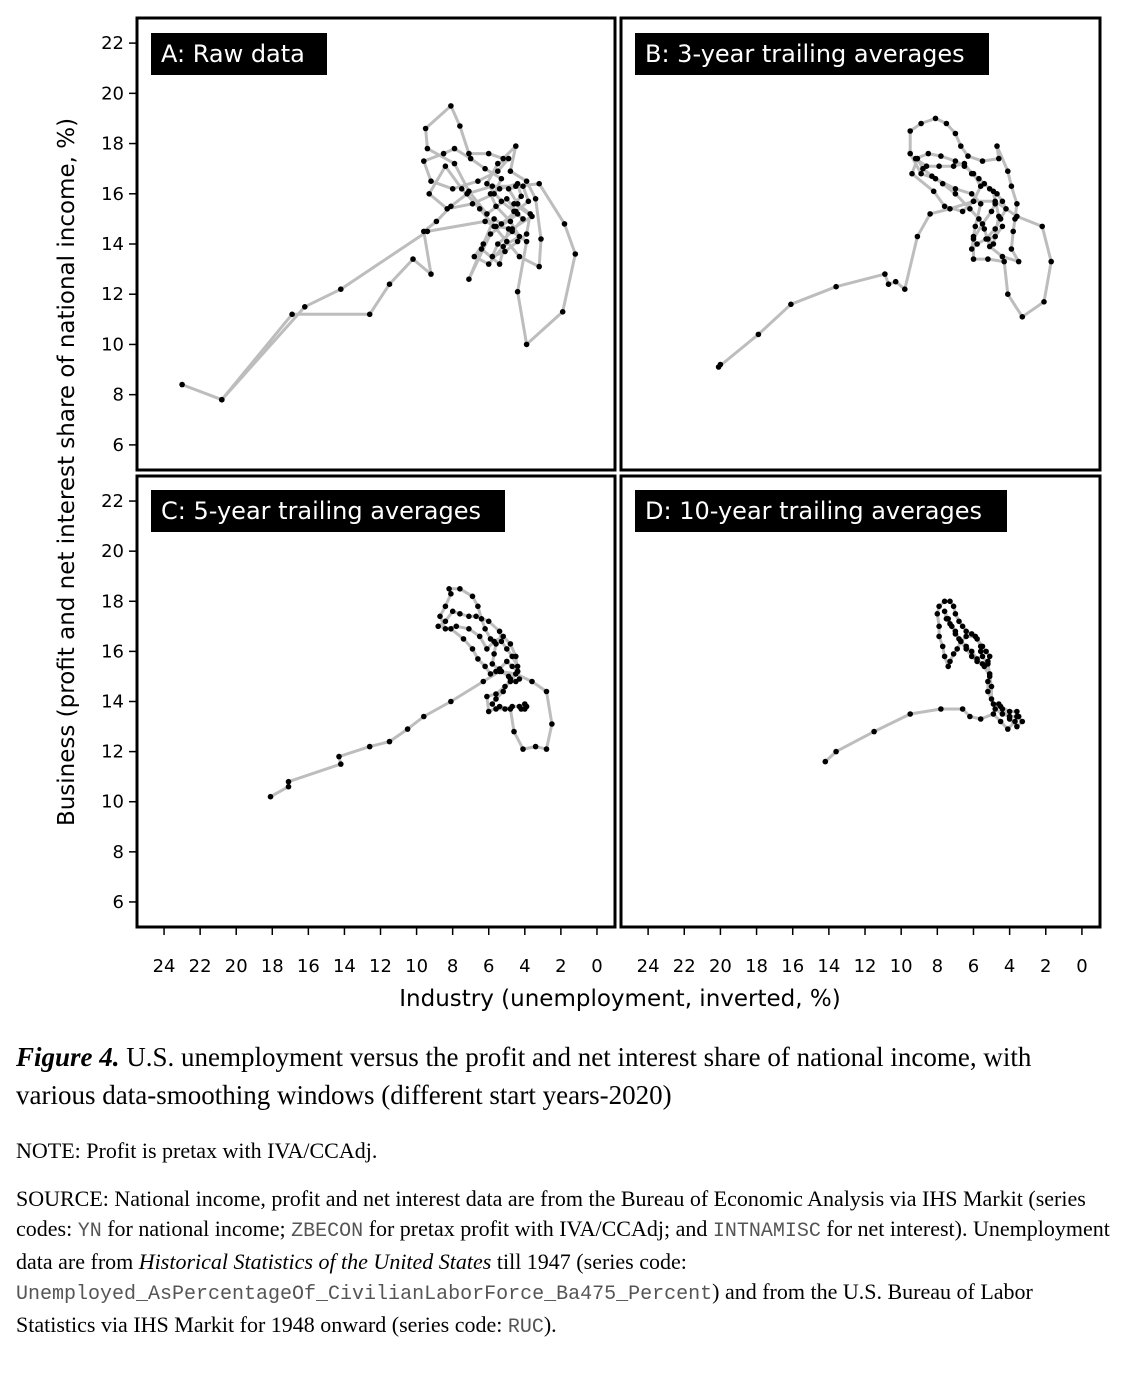  What do you see at coordinates (112, 802) in the screenshot?
I see `y-tick-label: 10` at bounding box center [112, 802].